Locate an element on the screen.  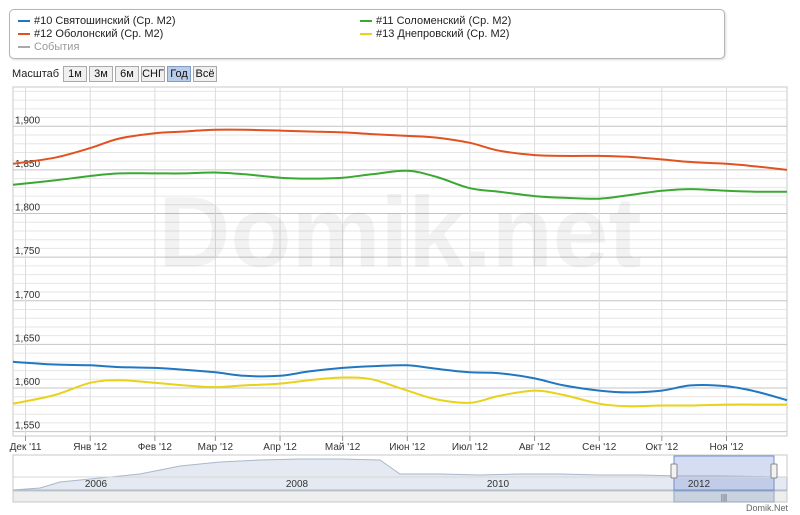
y-tick-label: 1,850 is located at coordinates (27, 164).